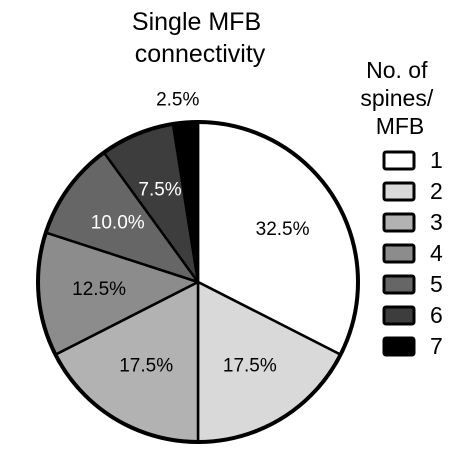  What do you see at coordinates (436, 315) in the screenshot?
I see `legend-label-6: 6` at bounding box center [436, 315].